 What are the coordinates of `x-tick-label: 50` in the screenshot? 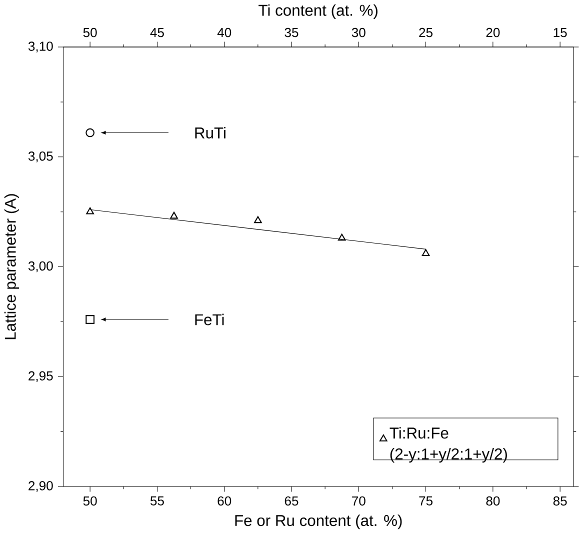 It's located at (90, 501).